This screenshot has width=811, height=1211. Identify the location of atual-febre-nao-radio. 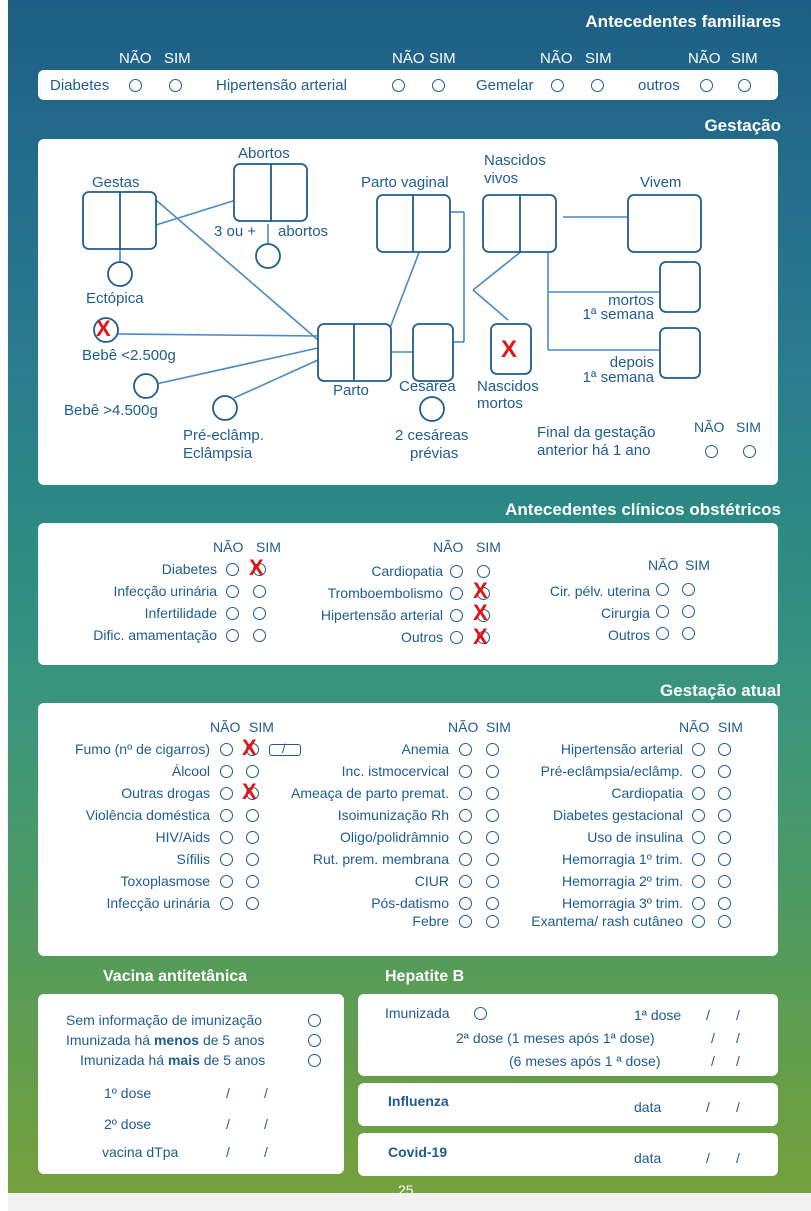
(465, 921).